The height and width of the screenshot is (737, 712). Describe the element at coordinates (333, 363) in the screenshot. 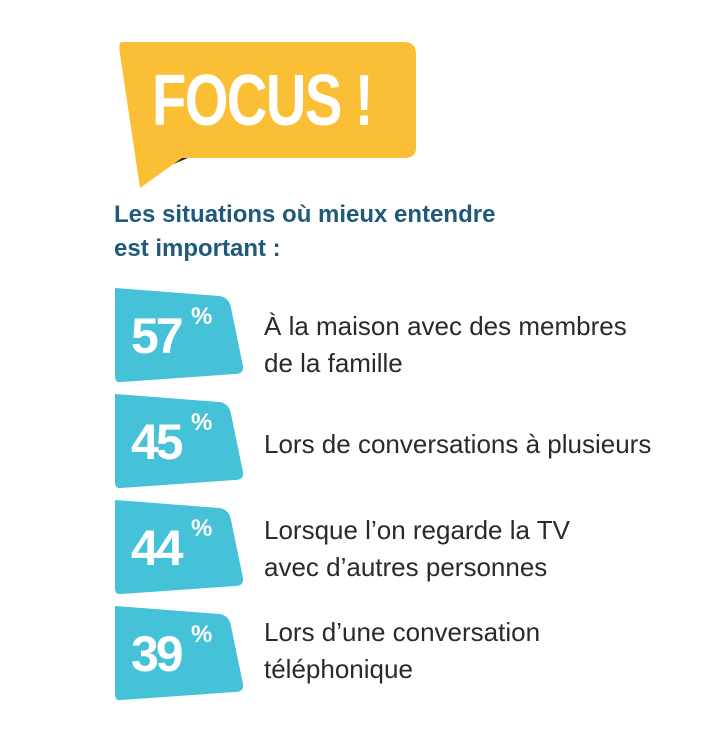

I see `stat-label-line-2: de la famille` at that location.